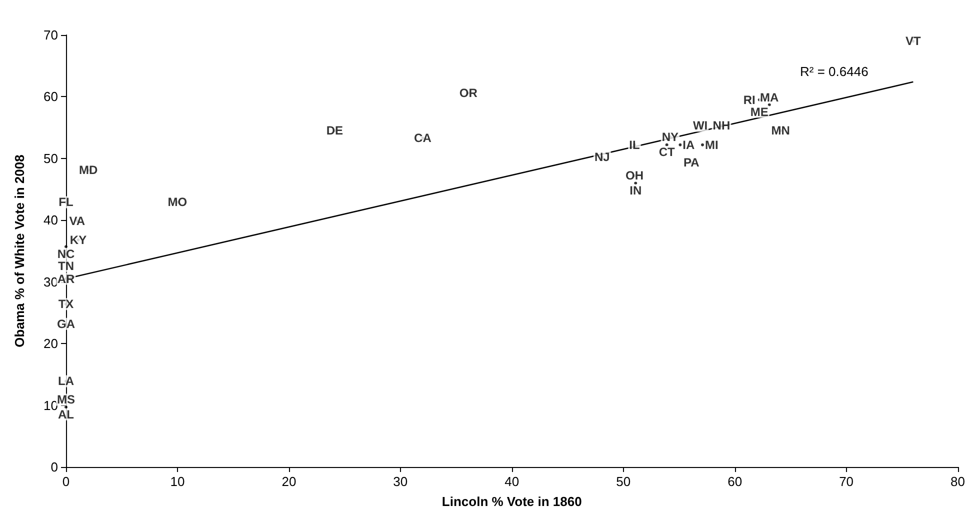 The width and height of the screenshot is (968, 523). I want to click on data-label: IN, so click(636, 190).